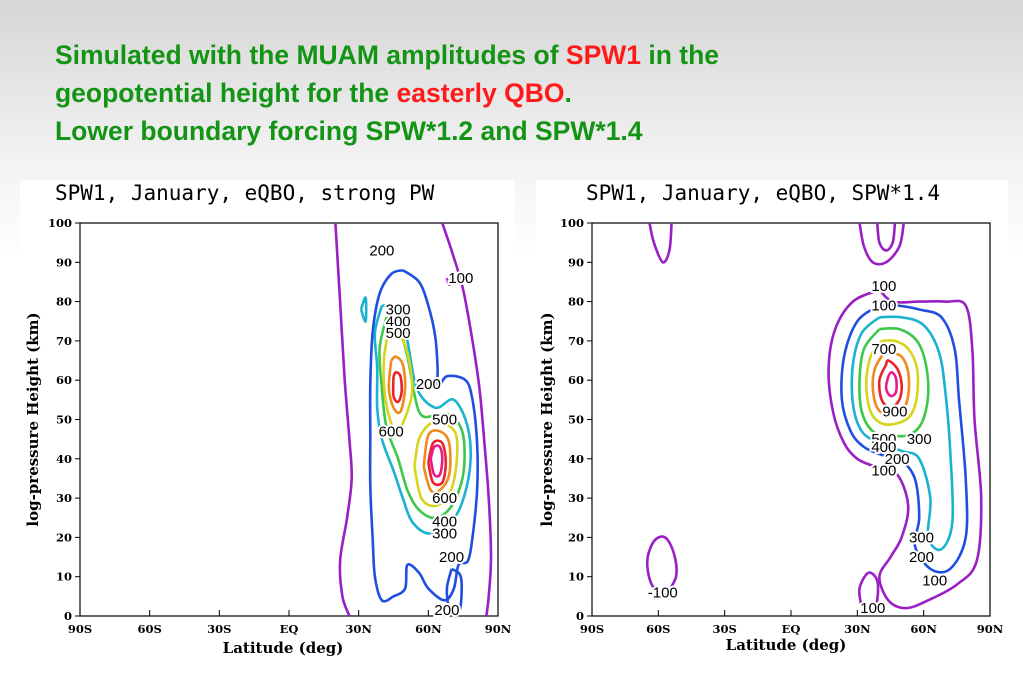  I want to click on contour-label: 900, so click(894, 412).